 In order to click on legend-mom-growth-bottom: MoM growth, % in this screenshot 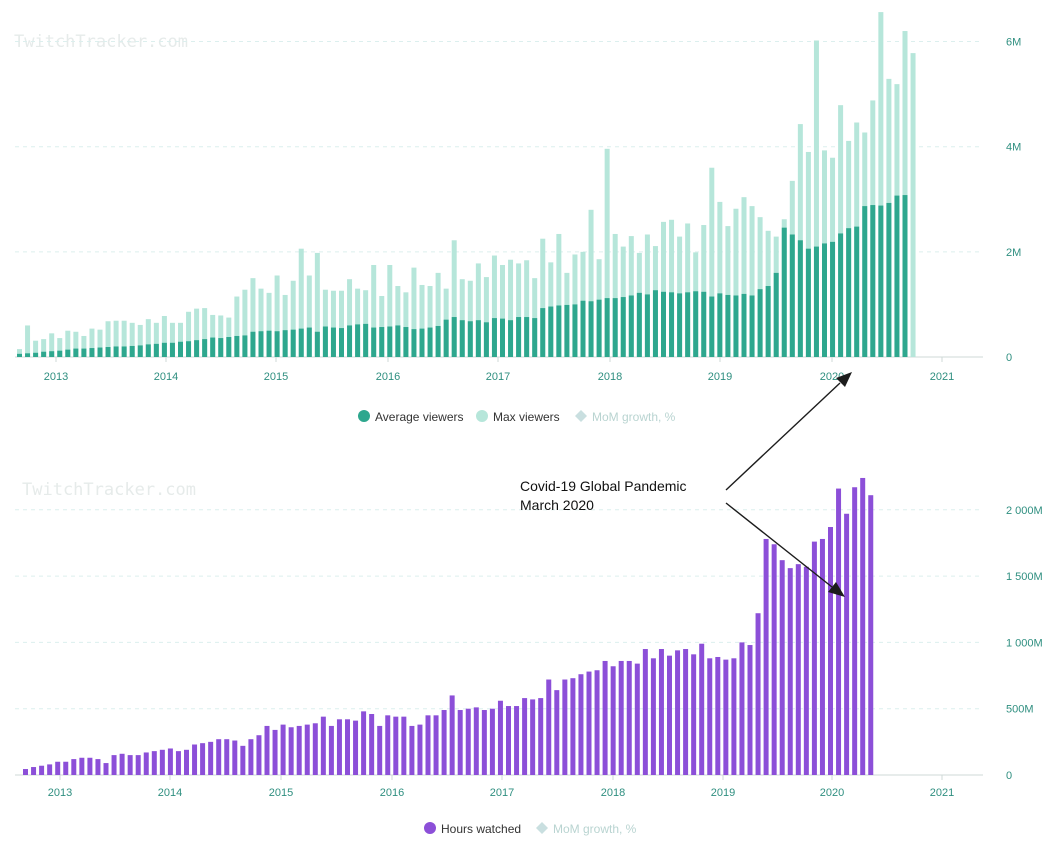, I will do `click(595, 829)`.